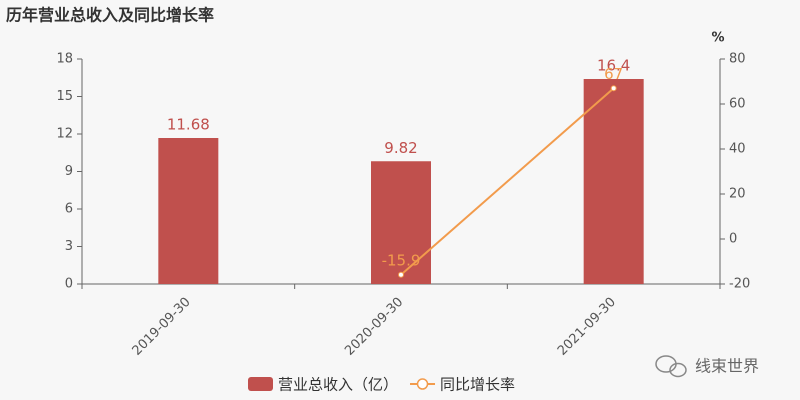  I want to click on watermark: 线束世界, so click(727, 366).